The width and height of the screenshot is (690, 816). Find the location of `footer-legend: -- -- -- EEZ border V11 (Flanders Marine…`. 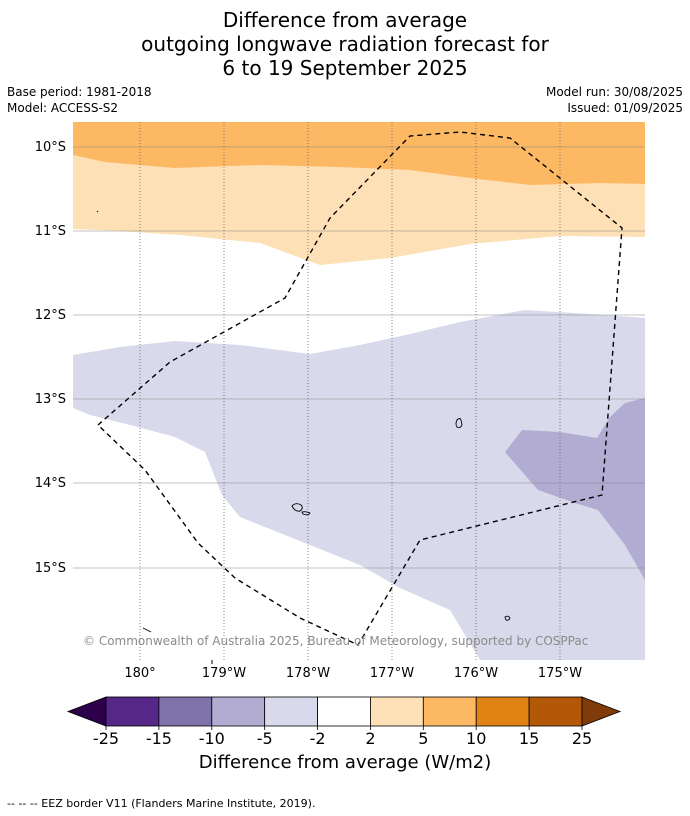

footer-legend: -- -- -- EEZ border V11 (Flanders Marine… is located at coordinates (161, 803).